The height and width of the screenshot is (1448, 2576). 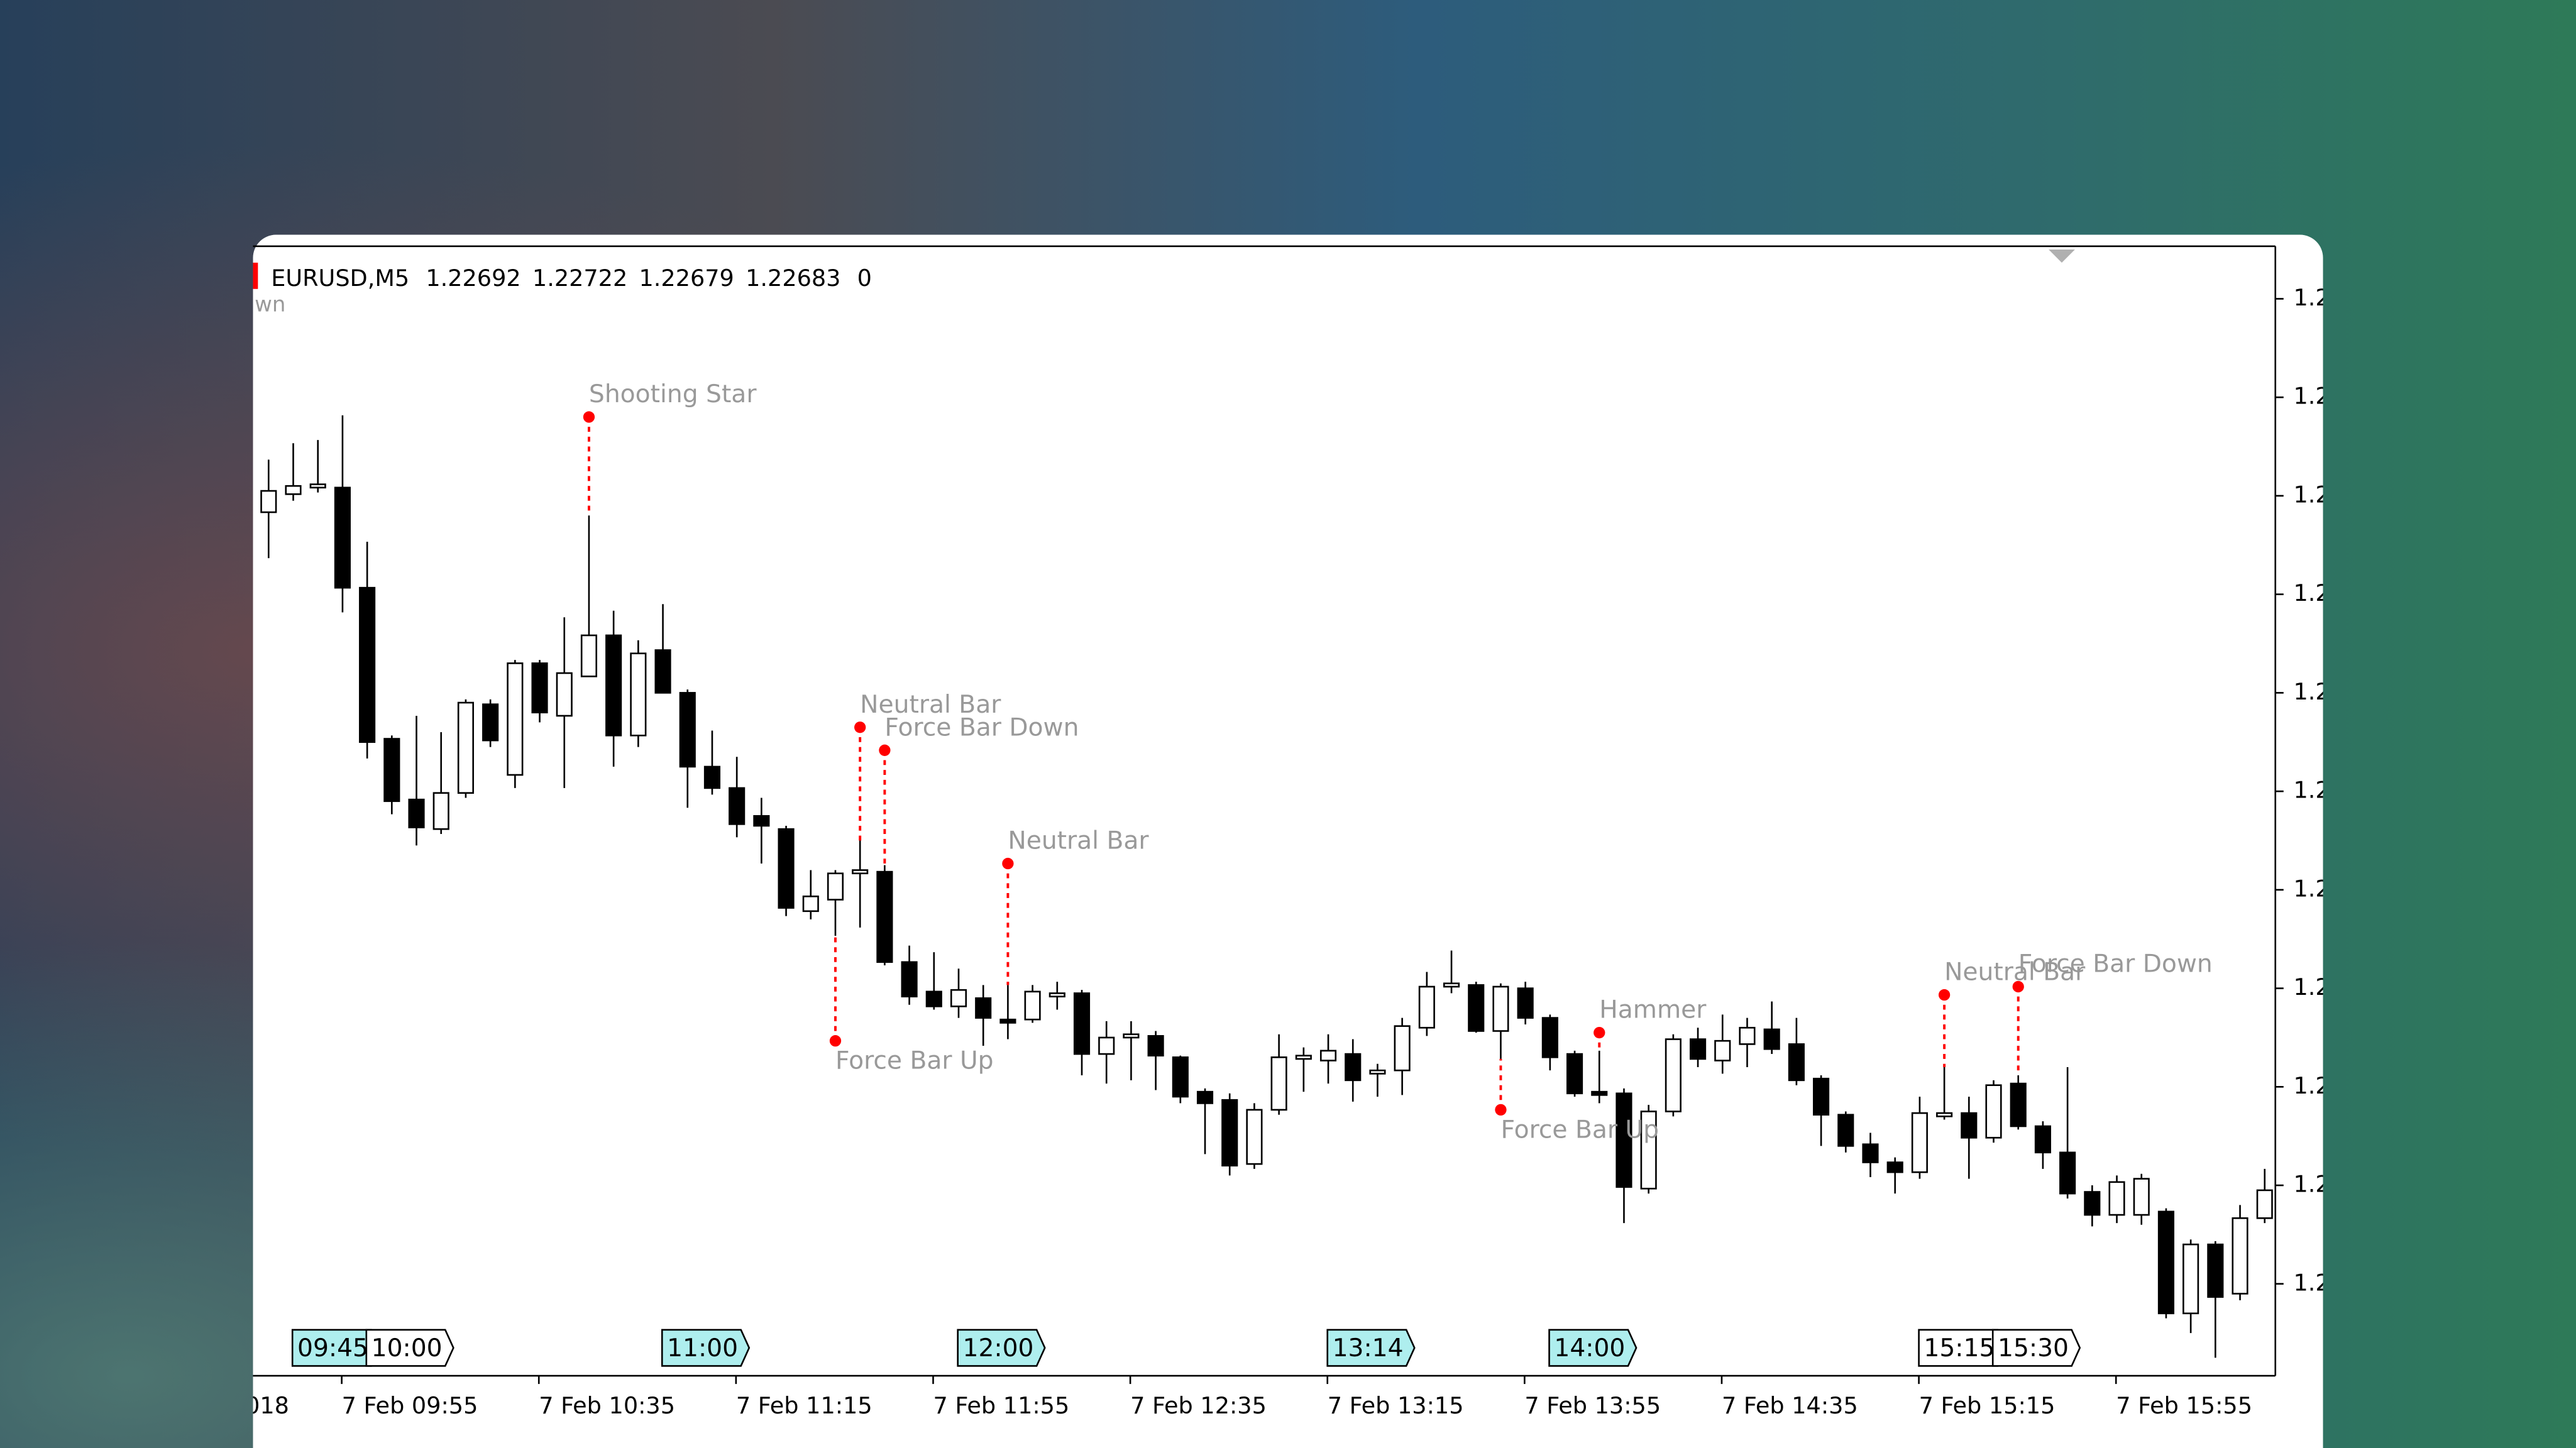 What do you see at coordinates (673, 394) in the screenshot?
I see `annotation-label: Shooting Star` at bounding box center [673, 394].